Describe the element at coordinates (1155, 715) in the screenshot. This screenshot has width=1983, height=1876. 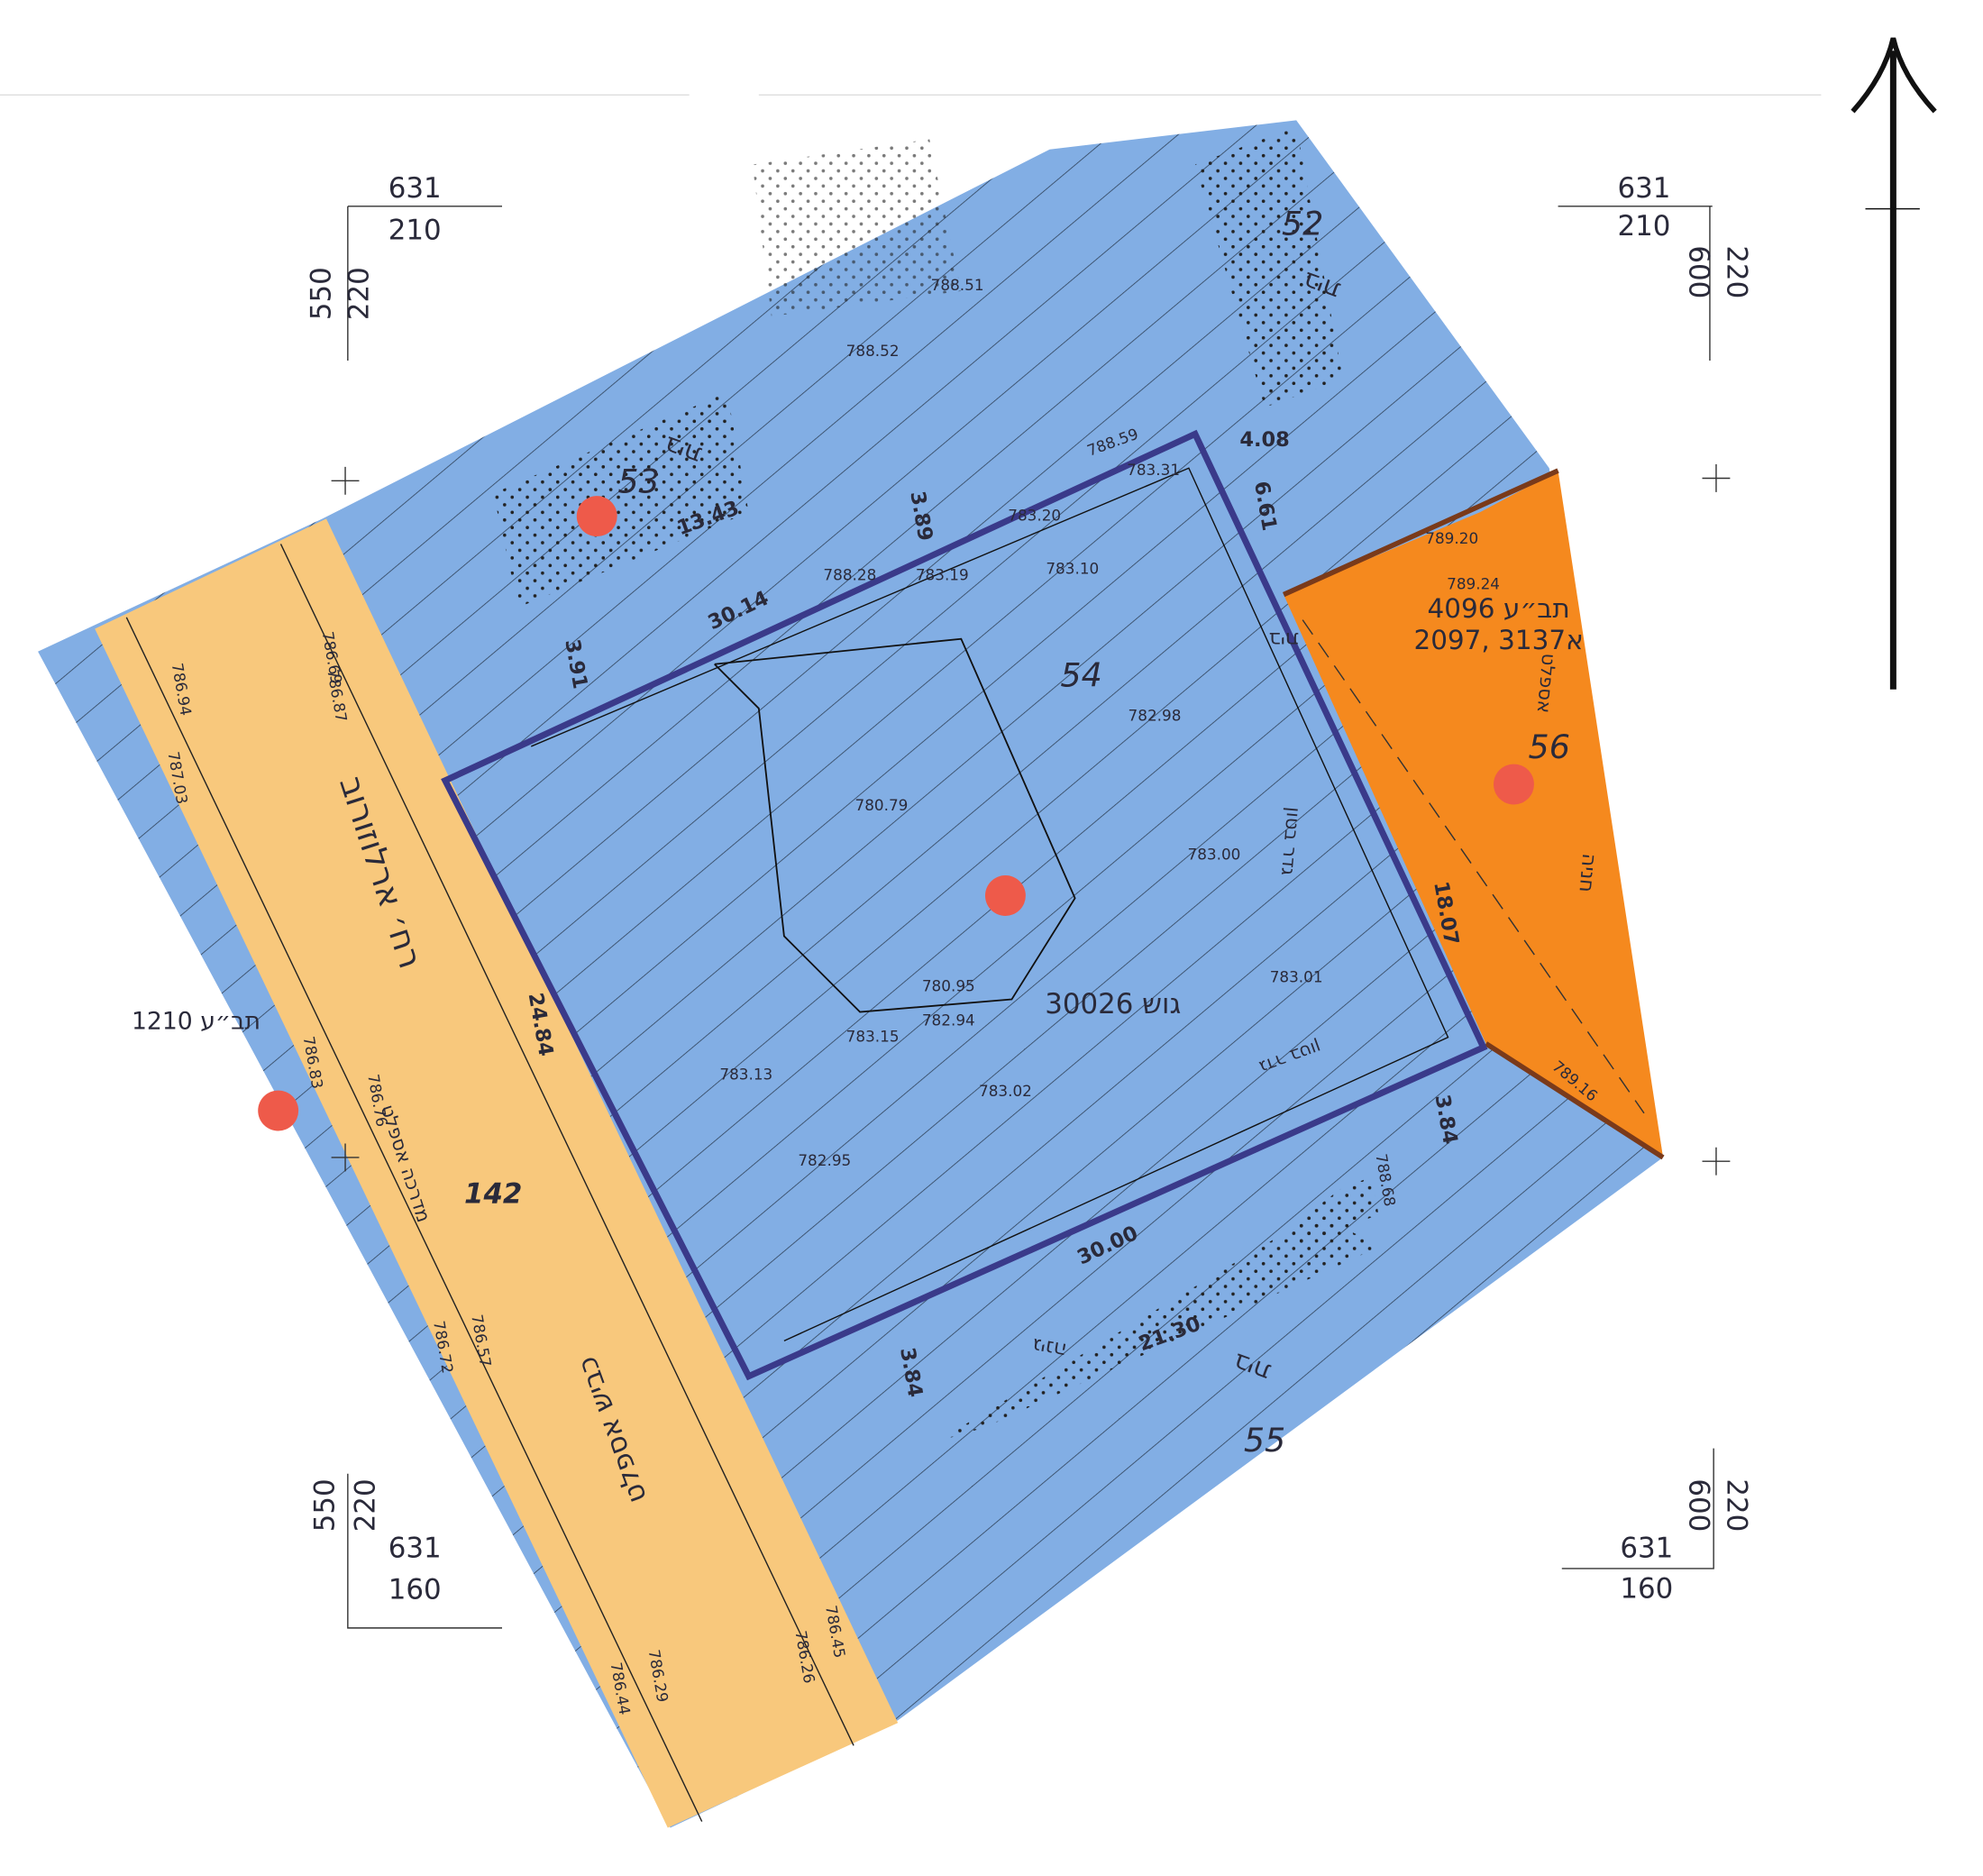
I see `elevation: 782.98` at that location.